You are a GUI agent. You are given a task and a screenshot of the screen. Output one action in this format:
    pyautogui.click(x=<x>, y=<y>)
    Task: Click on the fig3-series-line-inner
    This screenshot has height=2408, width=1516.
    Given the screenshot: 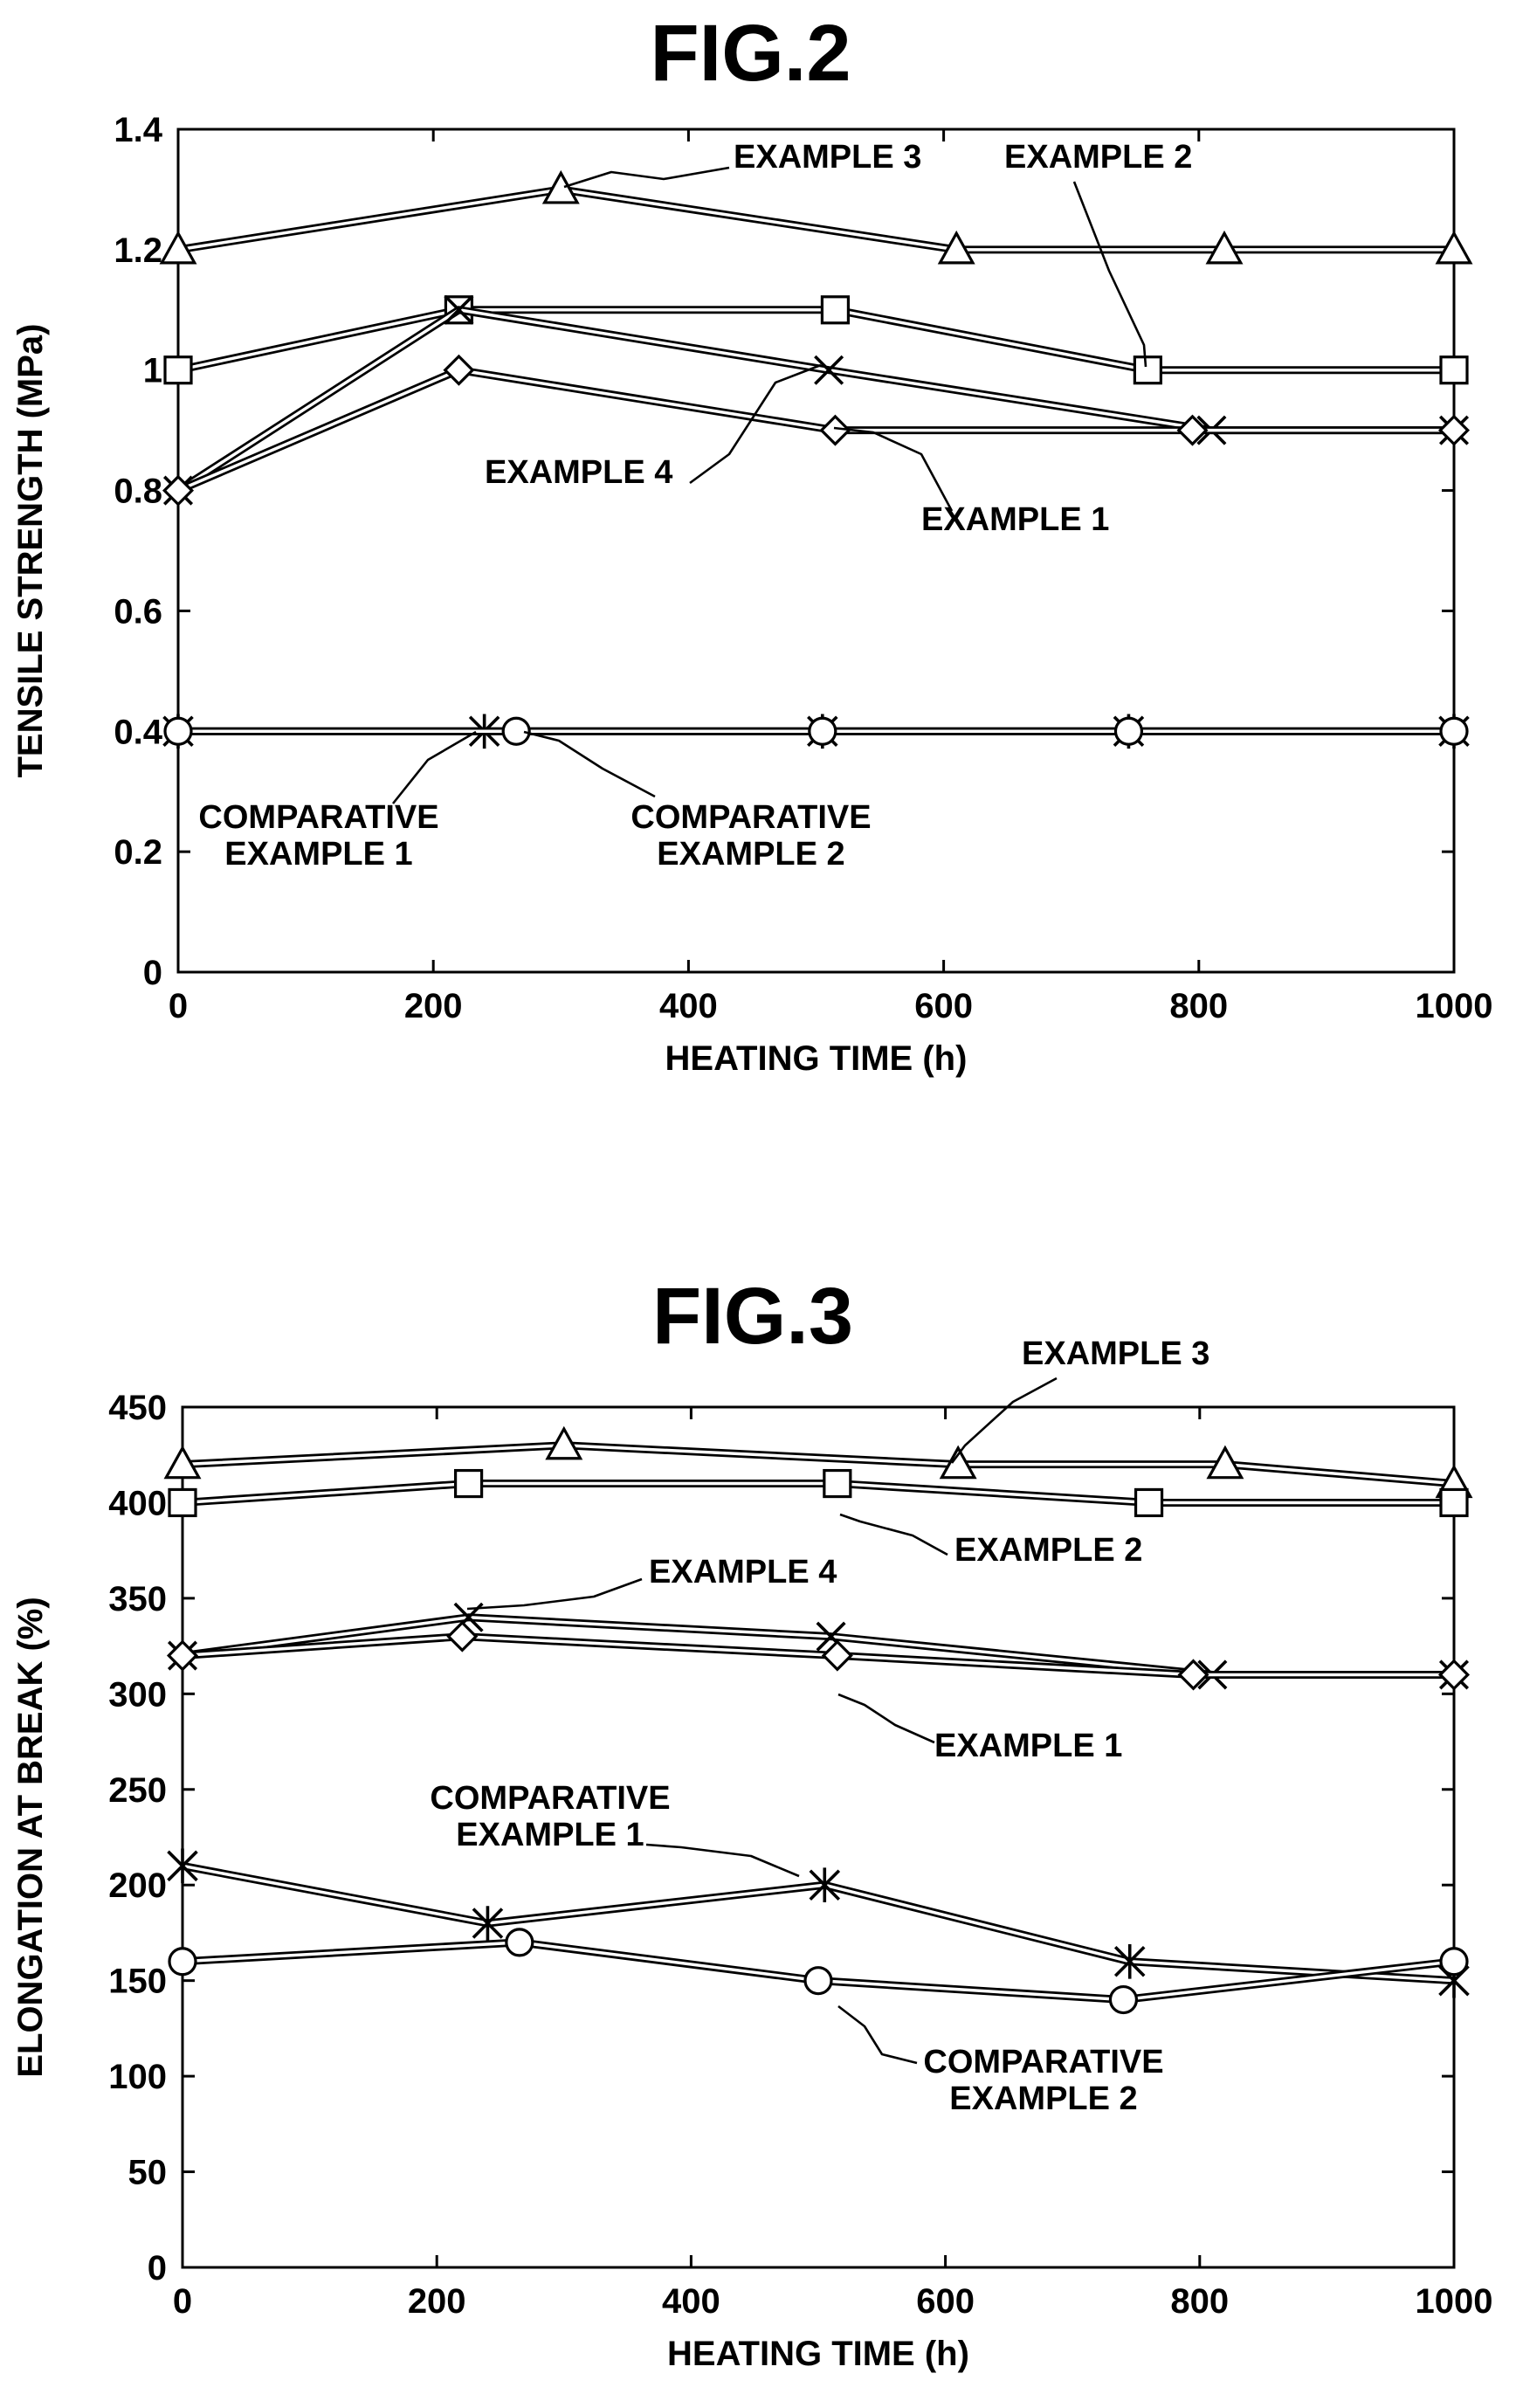 What is the action you would take?
    pyautogui.click(x=818, y=1656)
    